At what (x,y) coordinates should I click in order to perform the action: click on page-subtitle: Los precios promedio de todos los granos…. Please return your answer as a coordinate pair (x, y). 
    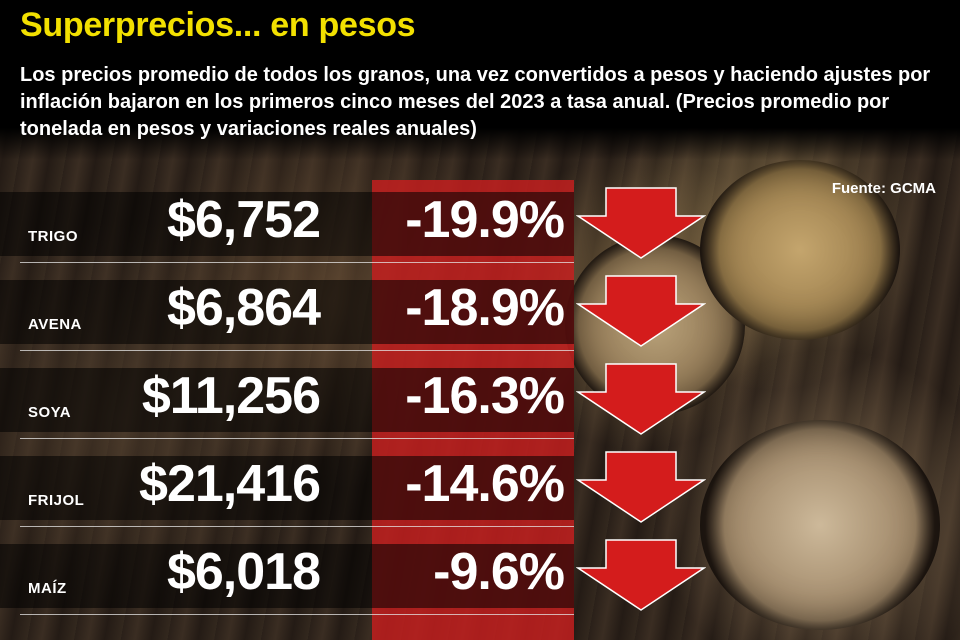
    Looking at the image, I should click on (475, 102).